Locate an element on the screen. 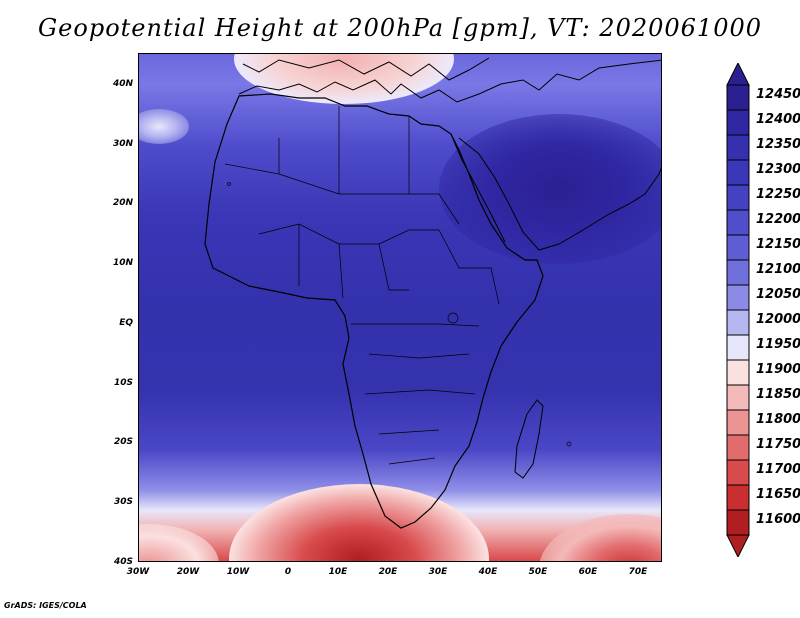 This screenshot has height=618, width=800. colorbar-level-label: 11750 is located at coordinates (778, 444).